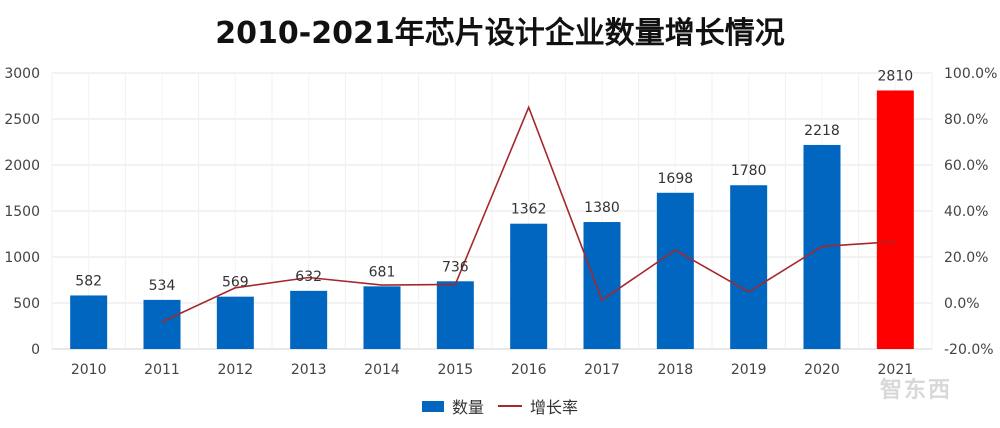 The width and height of the screenshot is (1000, 428). I want to click on bar-2015, so click(455, 315).